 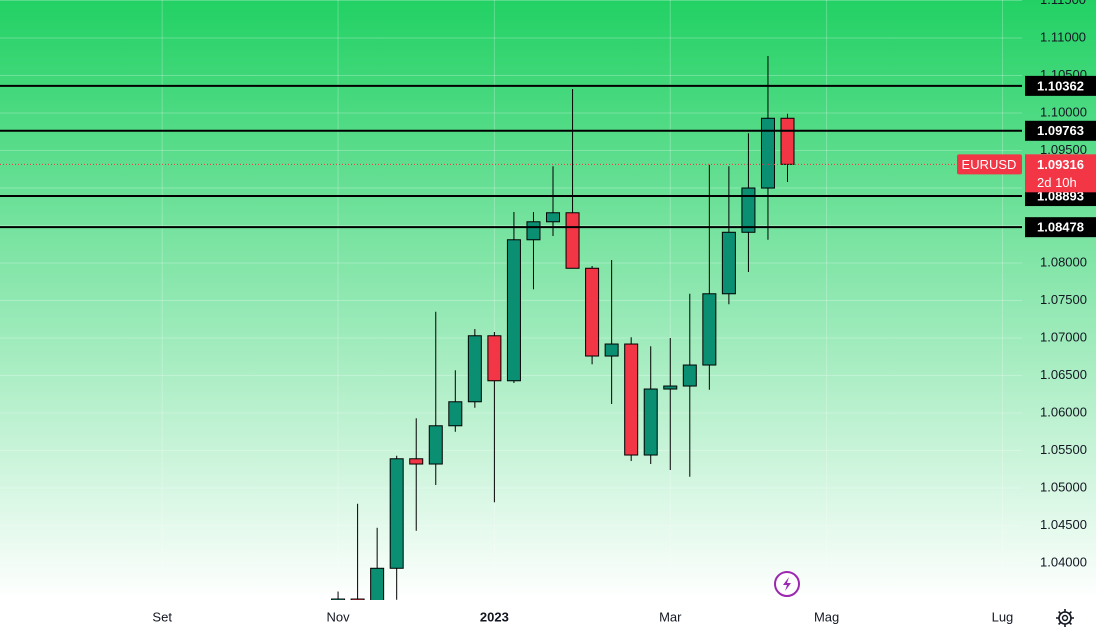 What do you see at coordinates (1063, 149) in the screenshot?
I see `y-tick-label: 1.09500` at bounding box center [1063, 149].